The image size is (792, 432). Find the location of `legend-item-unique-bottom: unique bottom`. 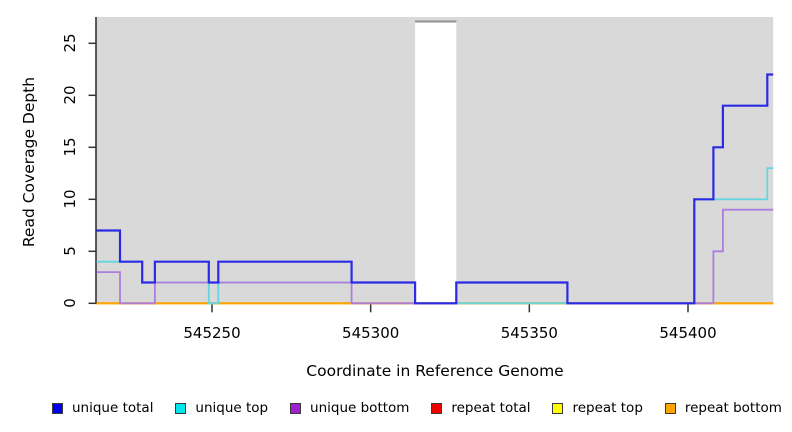

legend-item-unique-bottom: unique bottom is located at coordinates (349, 408).